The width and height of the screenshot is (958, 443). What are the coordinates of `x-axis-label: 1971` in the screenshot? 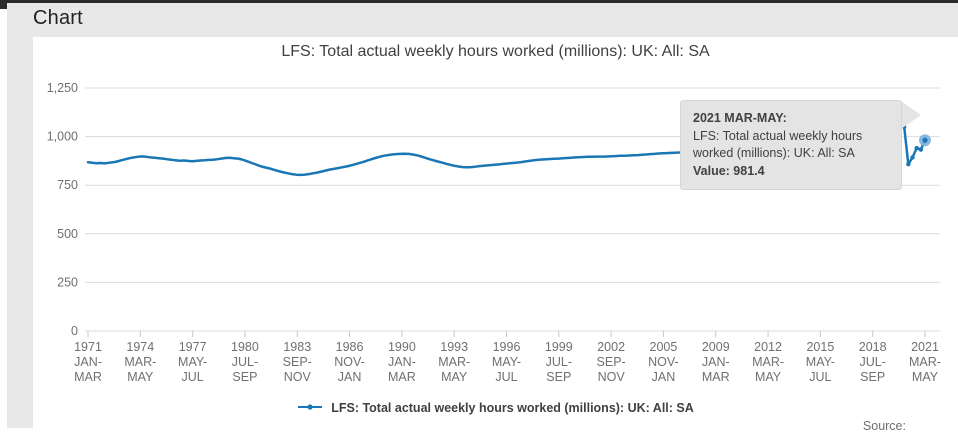 It's located at (88, 347).